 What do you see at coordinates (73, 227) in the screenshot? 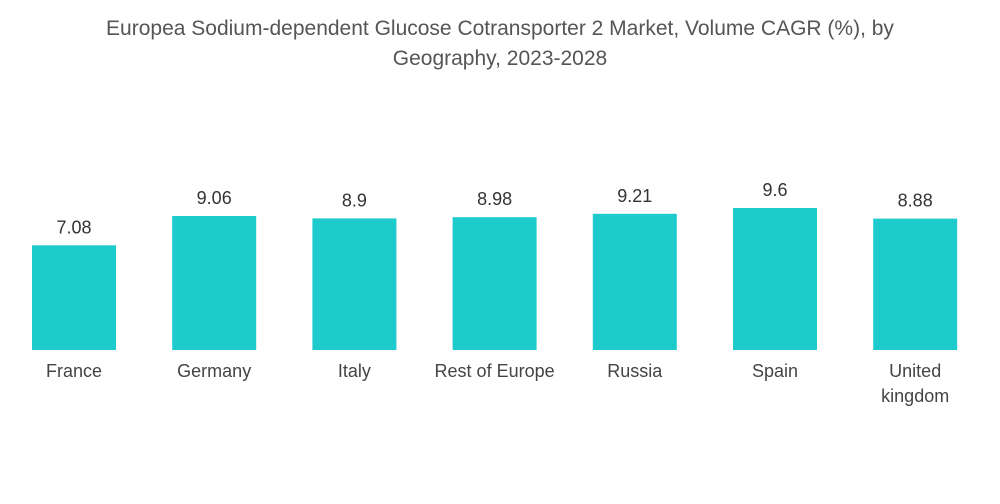
I see `value-label-france: 7.08` at bounding box center [73, 227].